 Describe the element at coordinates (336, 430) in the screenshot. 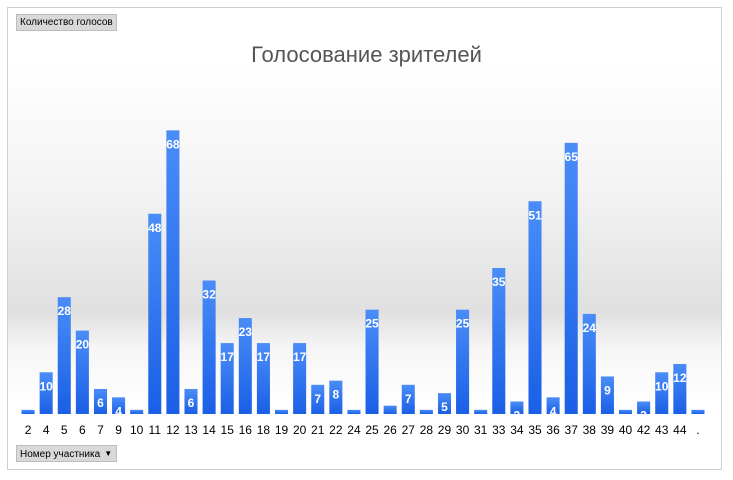

I see `x-tick-label: 22` at that location.